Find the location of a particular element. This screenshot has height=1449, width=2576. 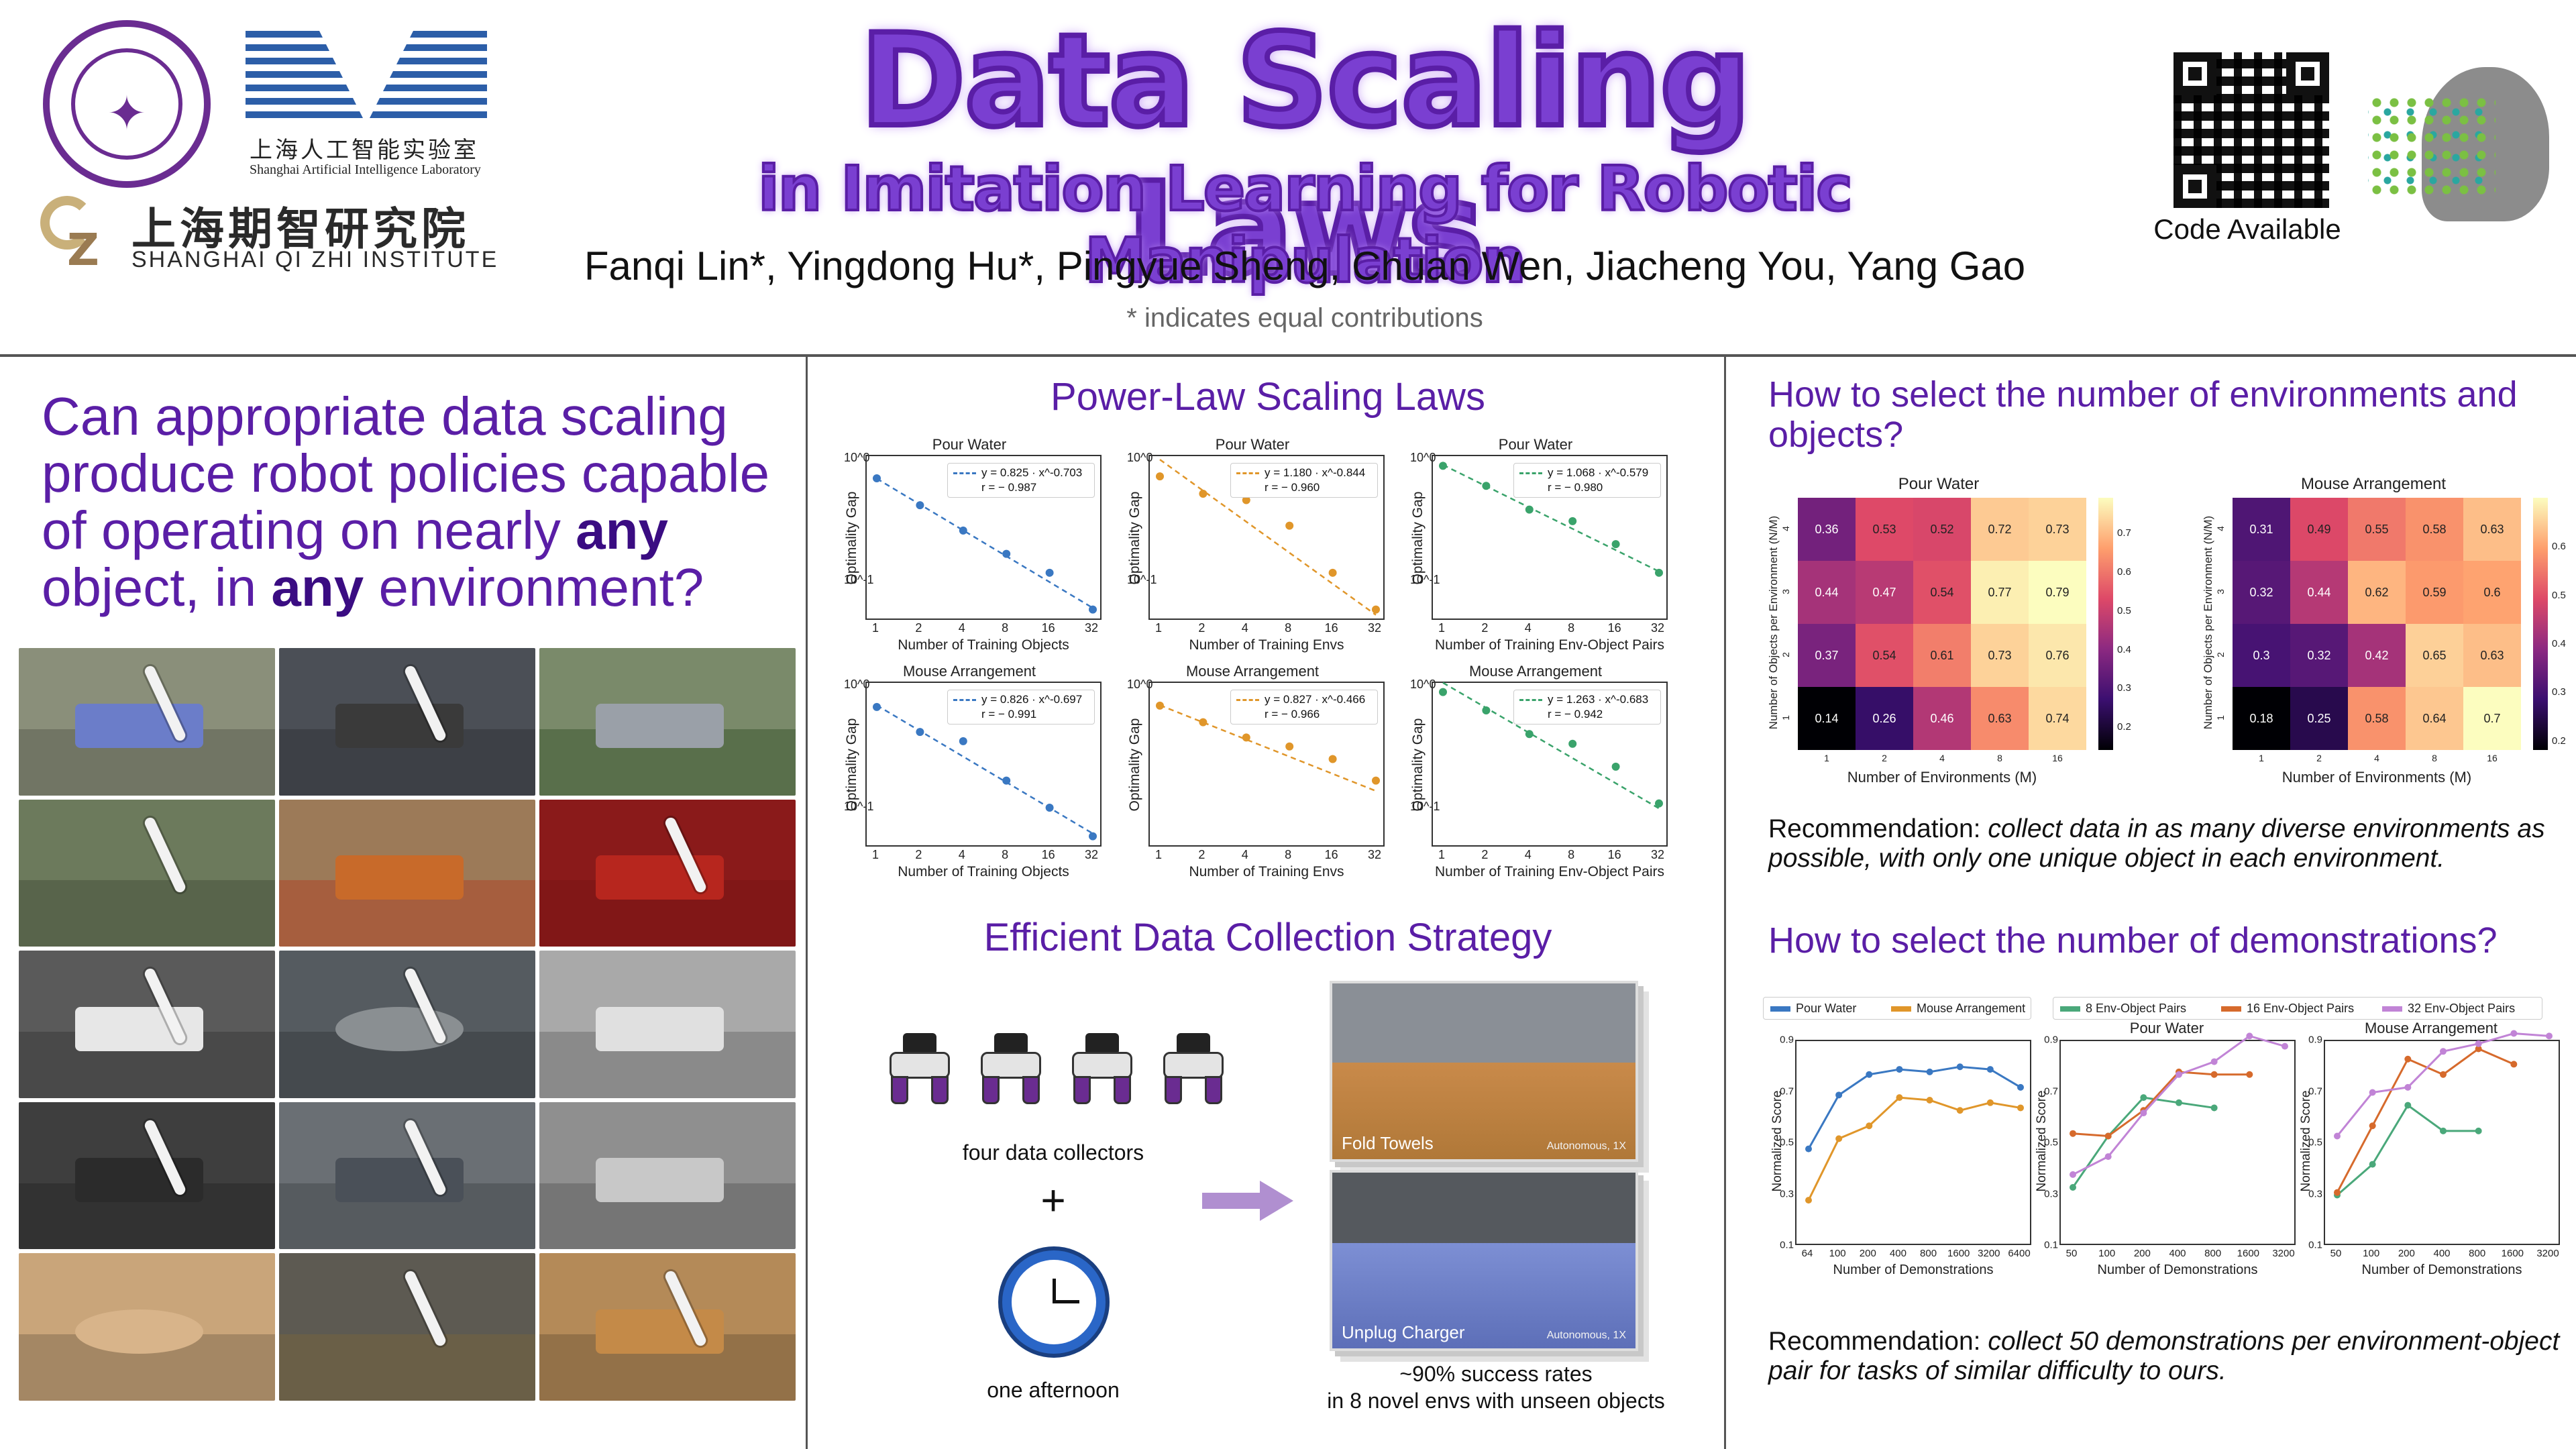

plot-axes is located at coordinates (1913, 1142).